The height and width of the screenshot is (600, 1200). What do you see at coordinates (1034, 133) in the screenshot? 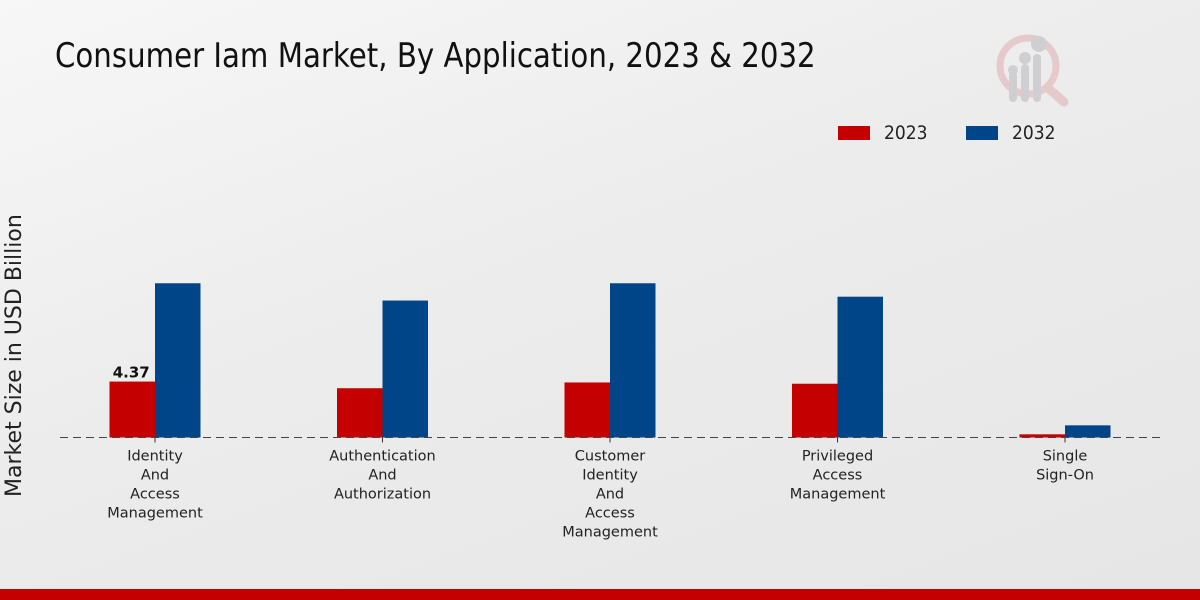
I see `legend-label: 2032` at bounding box center [1034, 133].